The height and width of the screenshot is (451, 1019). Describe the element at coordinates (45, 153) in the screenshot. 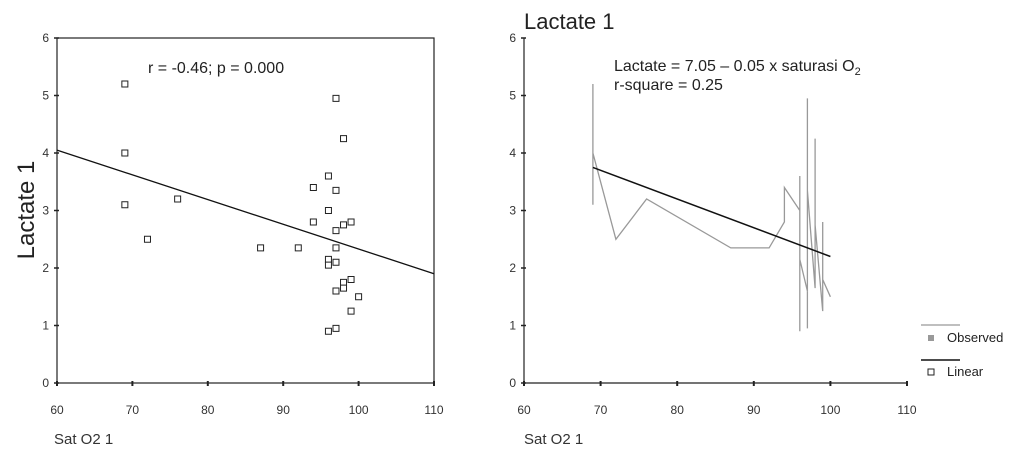

I see `left-y-tick-label: 4` at that location.